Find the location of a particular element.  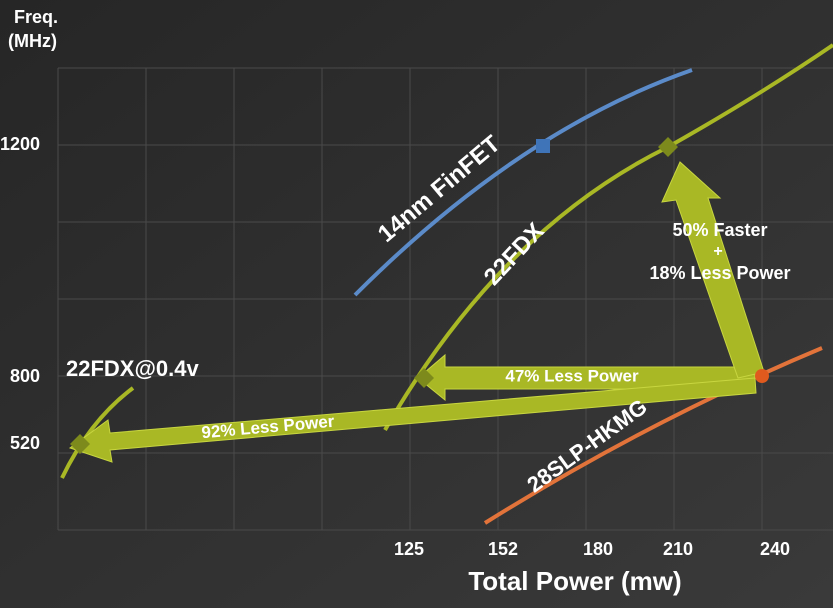

hkmg-curve is located at coordinates (653, 435).